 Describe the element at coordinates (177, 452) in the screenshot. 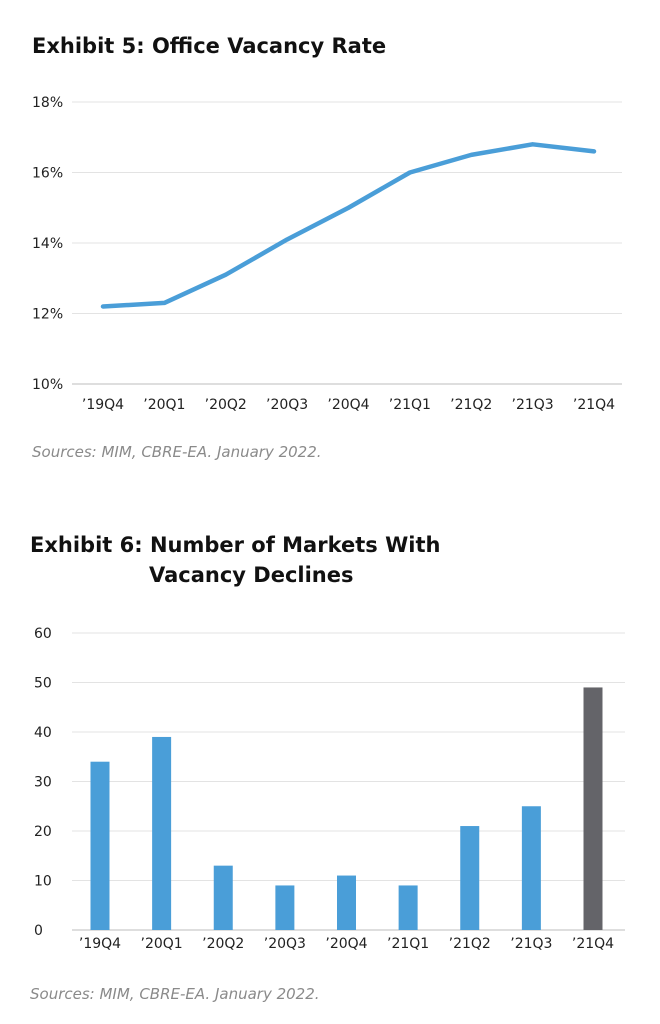

I see `chart1-source: Sources: MIM, CBRE-EA. January 2022.` at that location.